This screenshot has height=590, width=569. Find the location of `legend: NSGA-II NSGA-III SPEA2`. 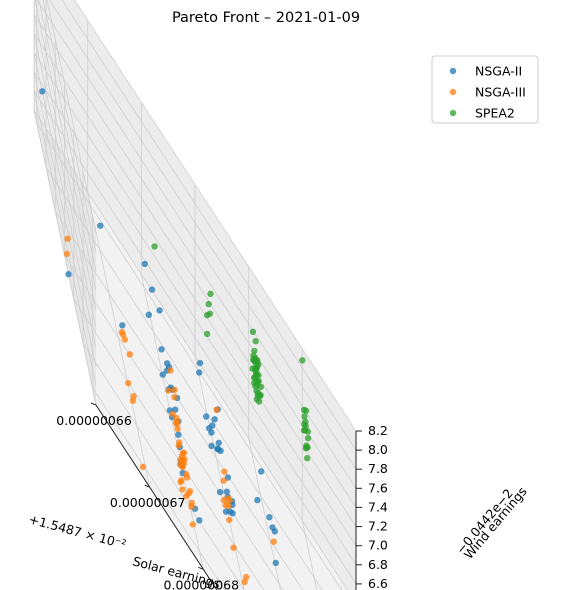

legend: NSGA-II NSGA-III SPEA2 is located at coordinates (485, 89).